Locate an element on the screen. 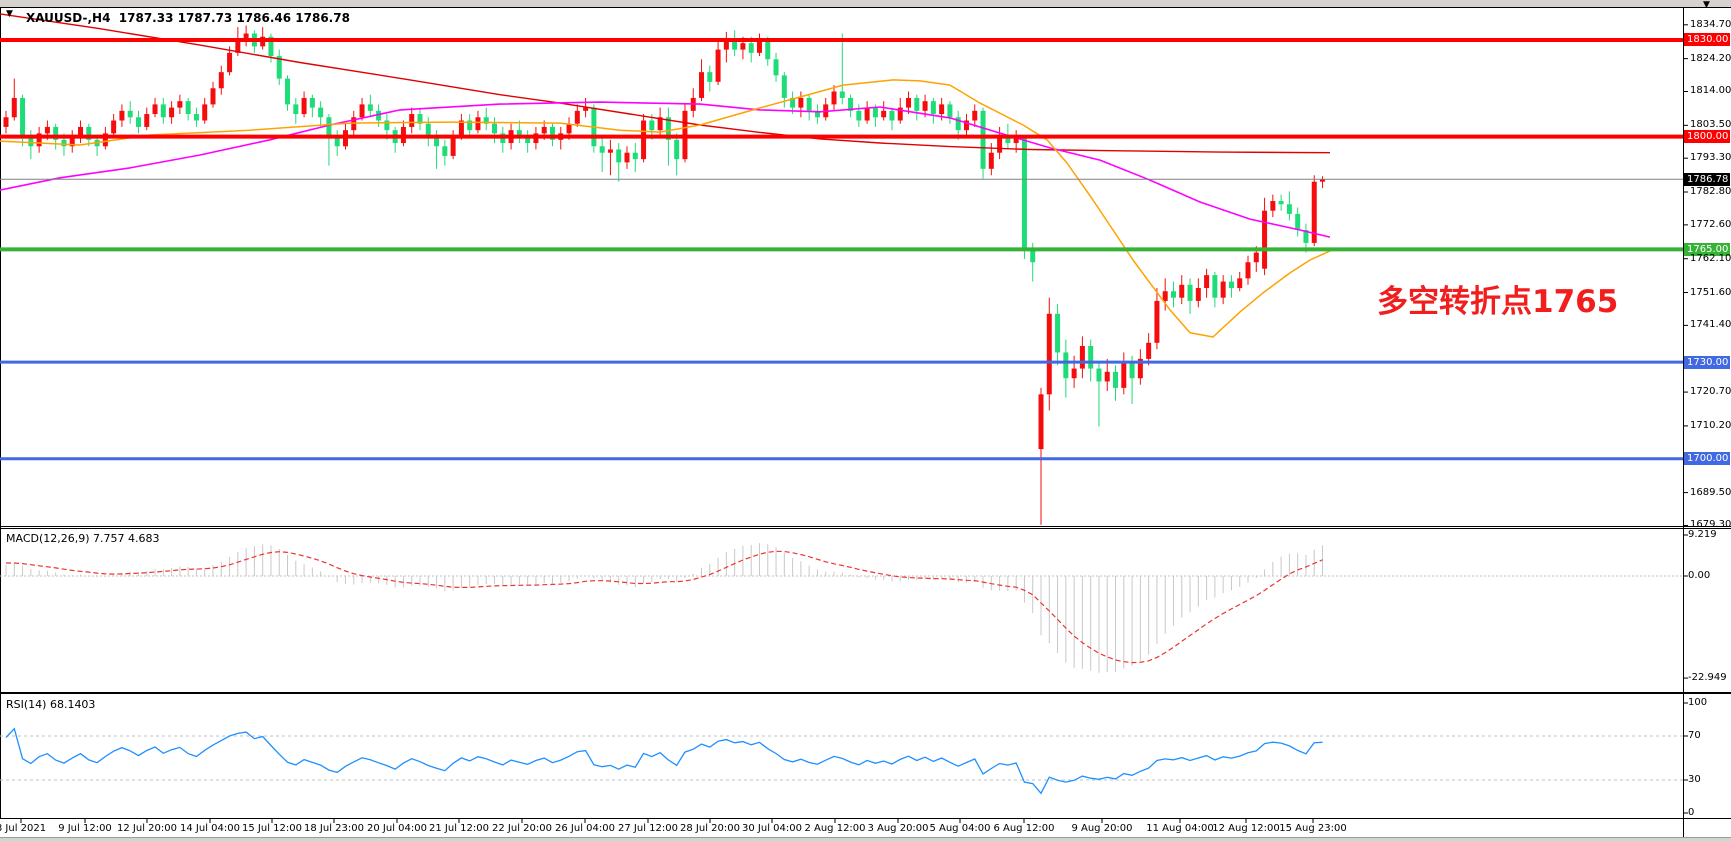  time-axis-label: 9 Aug 20:00 is located at coordinates (1102, 828).